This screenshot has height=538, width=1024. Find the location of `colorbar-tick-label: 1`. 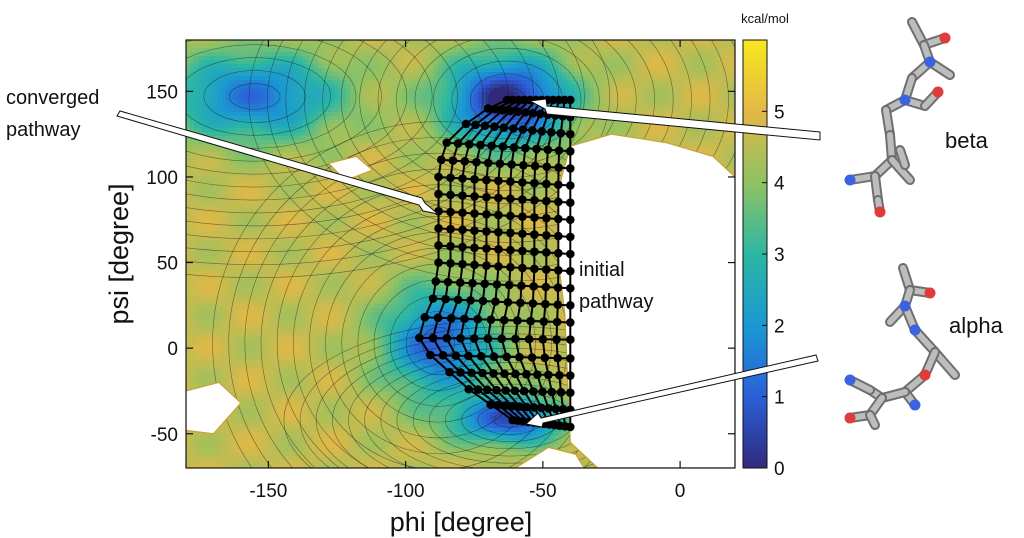

colorbar-tick-label: 1 is located at coordinates (779, 398).